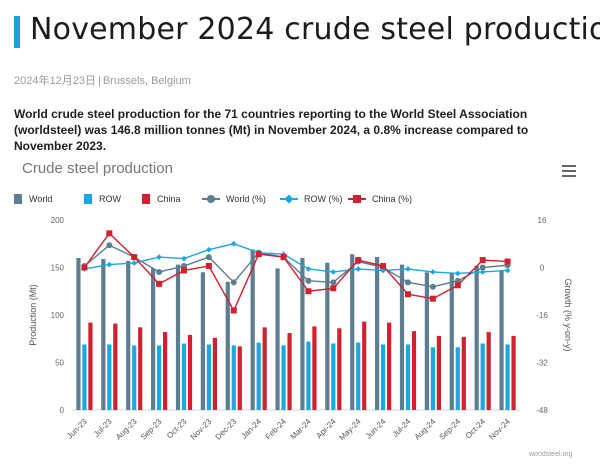  What do you see at coordinates (542, 363) in the screenshot?
I see `y2-tick-label: -32` at bounding box center [542, 363].